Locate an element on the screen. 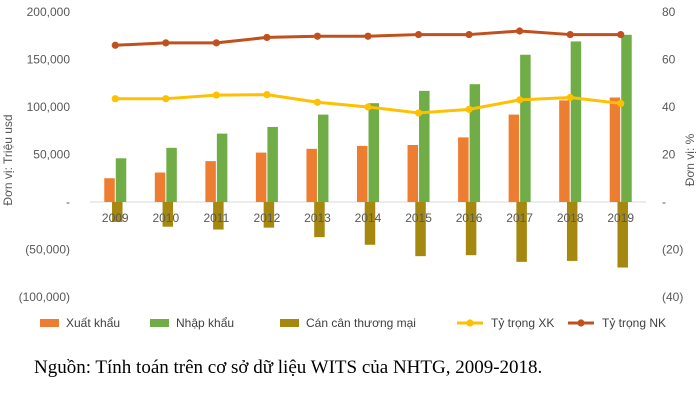 The width and height of the screenshot is (700, 400). legend-label: Cán cân thương mại is located at coordinates (361, 323).